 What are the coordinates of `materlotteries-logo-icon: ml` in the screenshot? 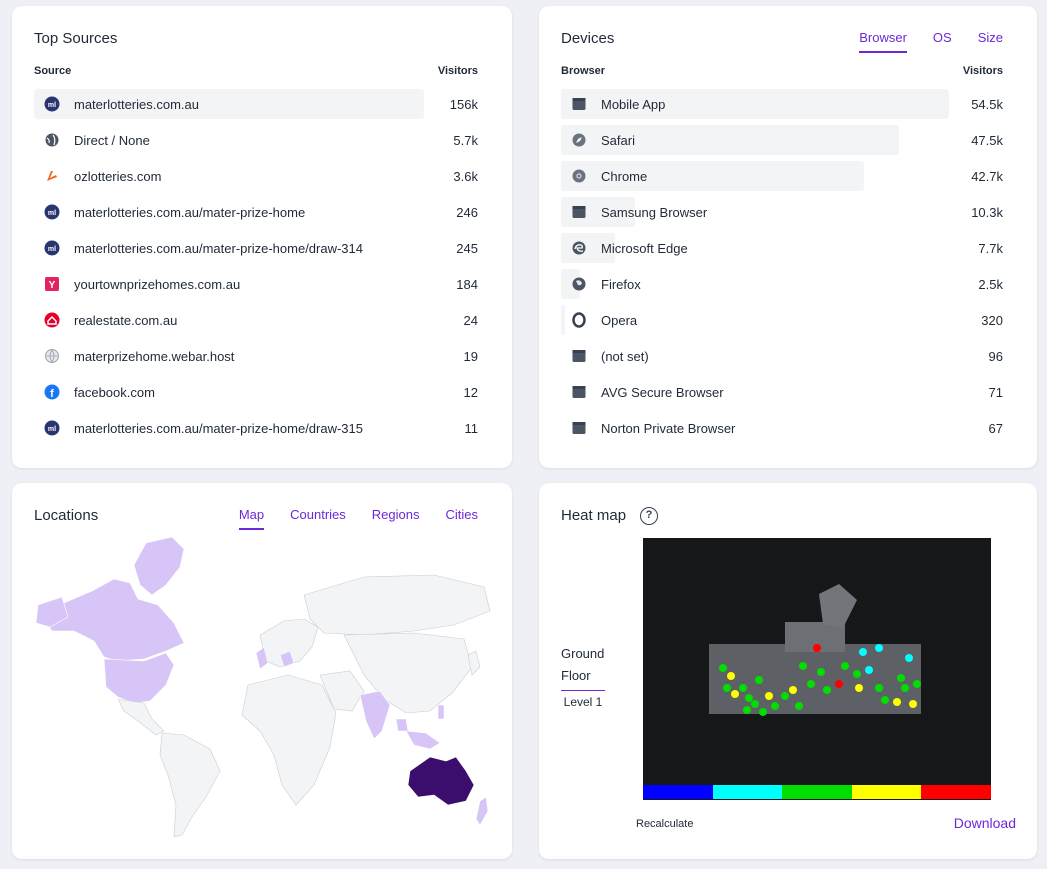 It's located at (52, 248).